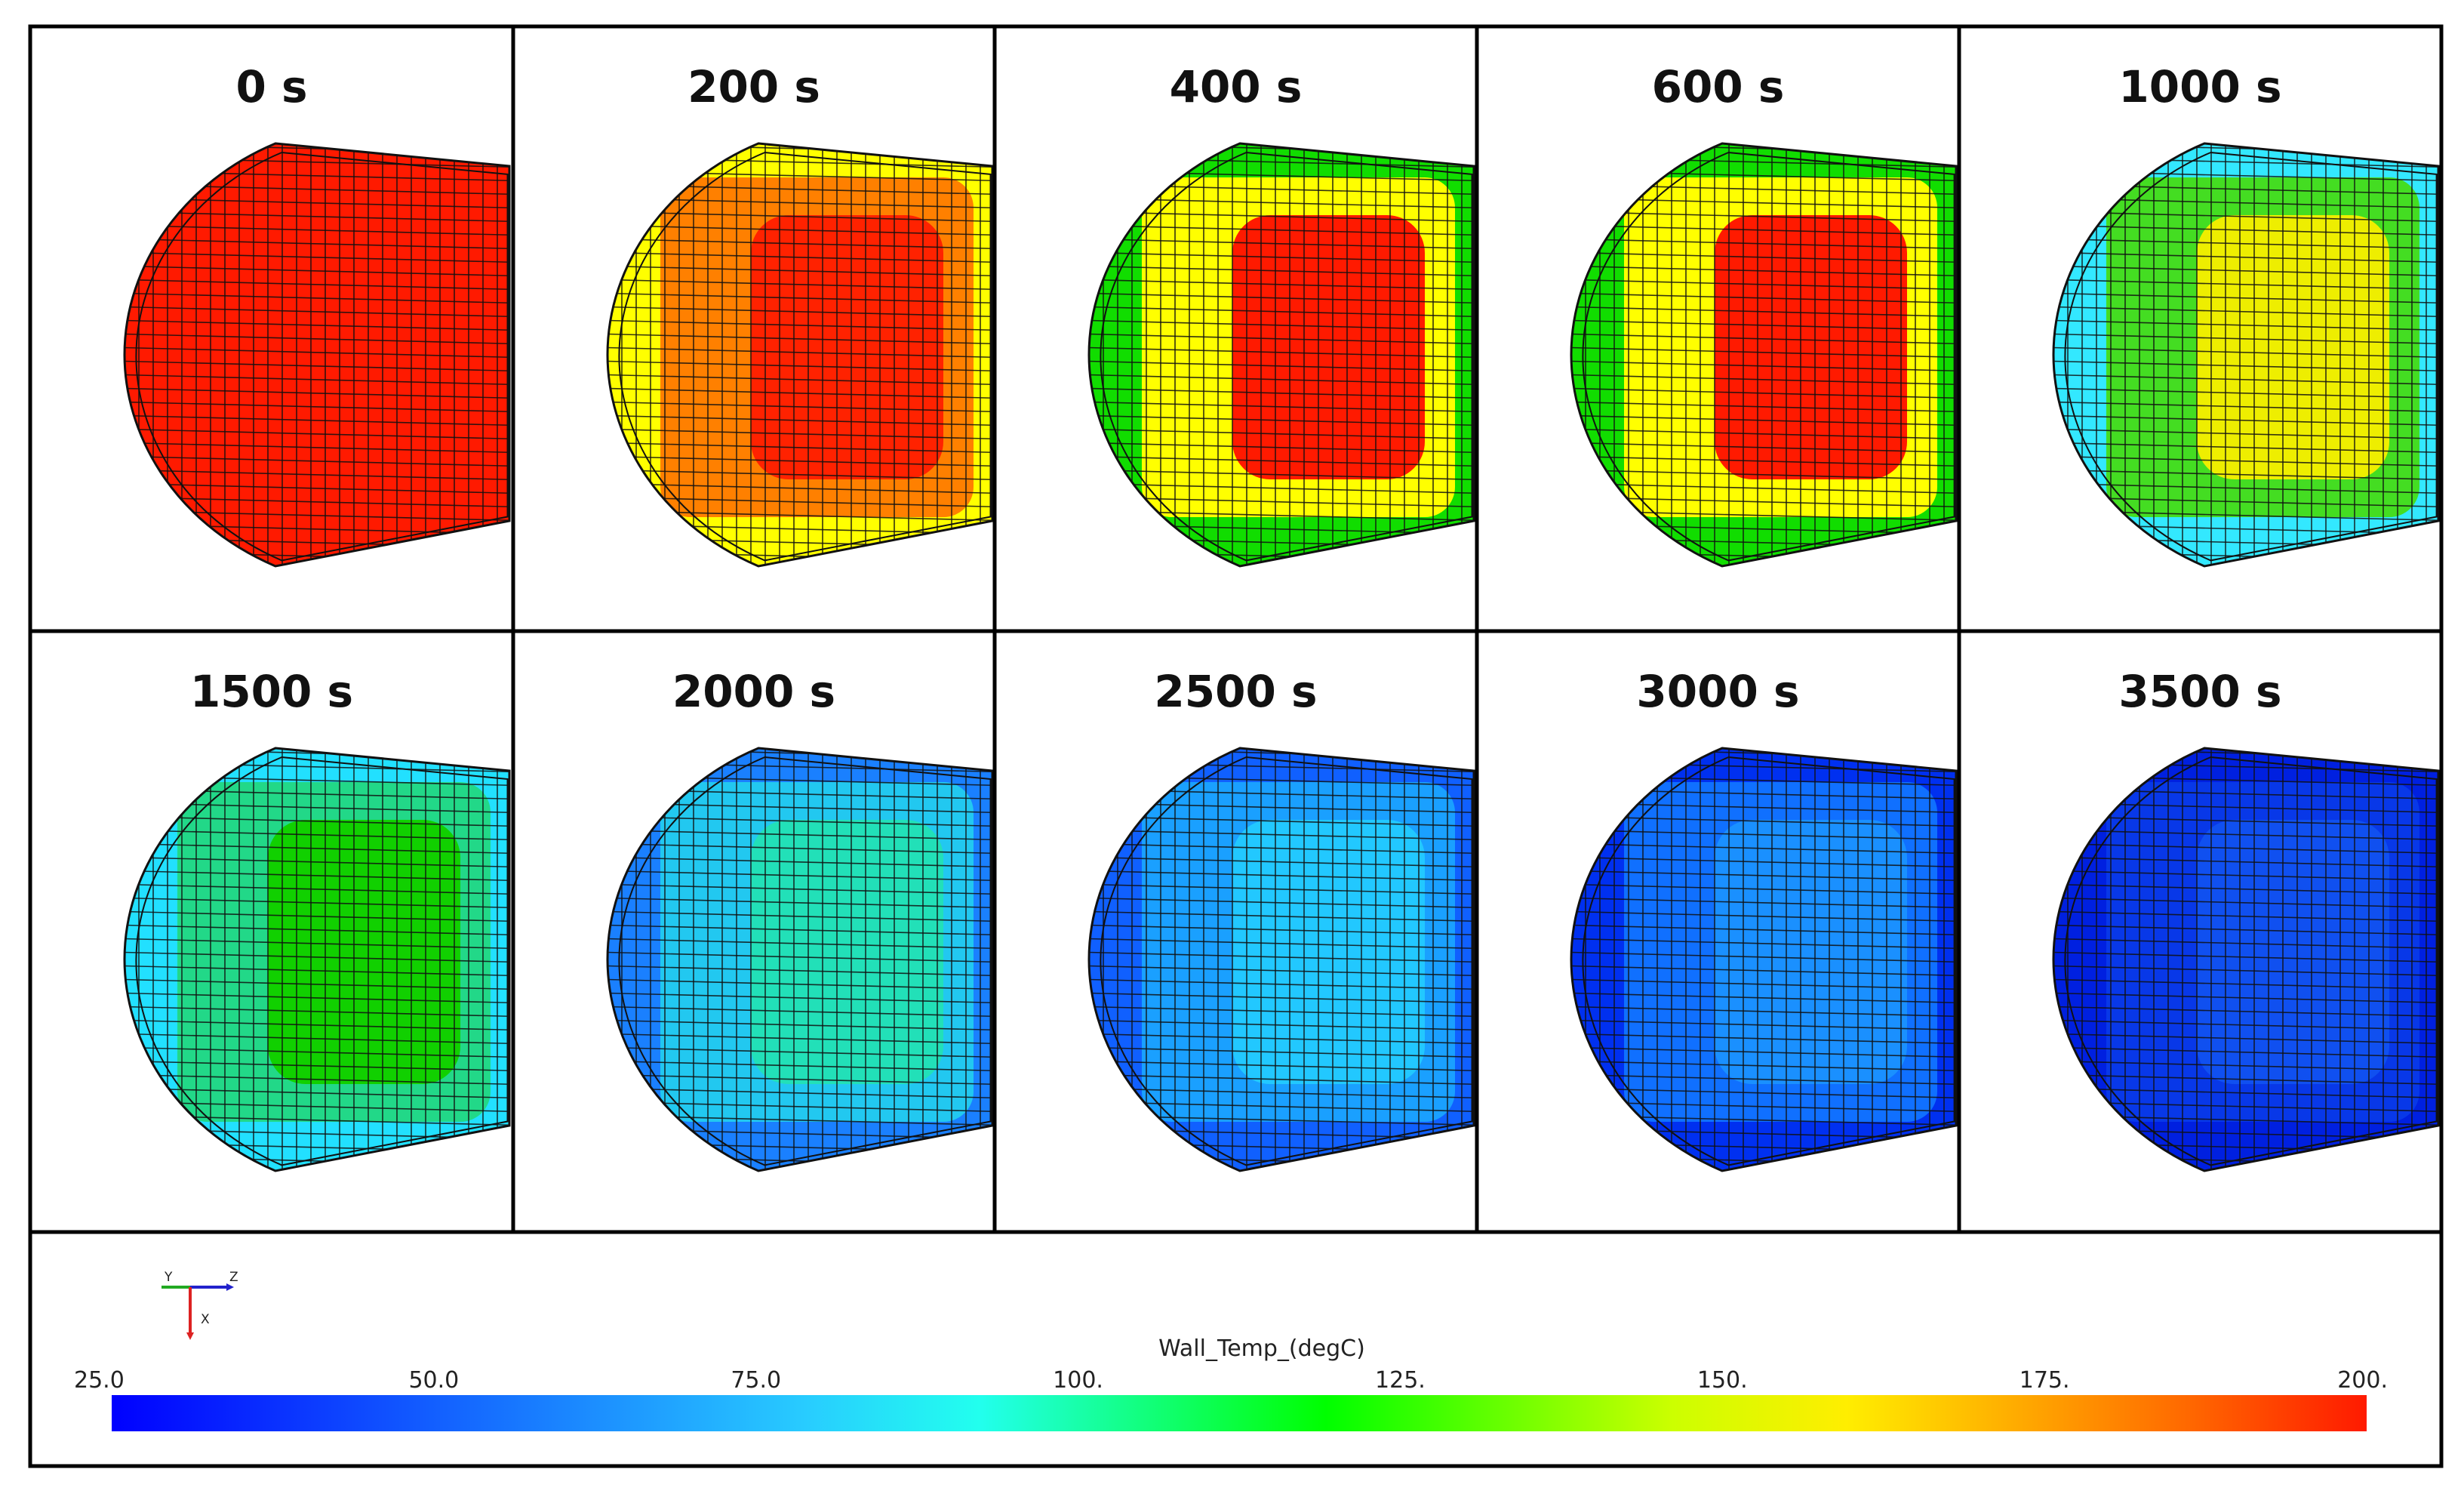  I want to click on time-panel: 1500 s, so click(317, 919).